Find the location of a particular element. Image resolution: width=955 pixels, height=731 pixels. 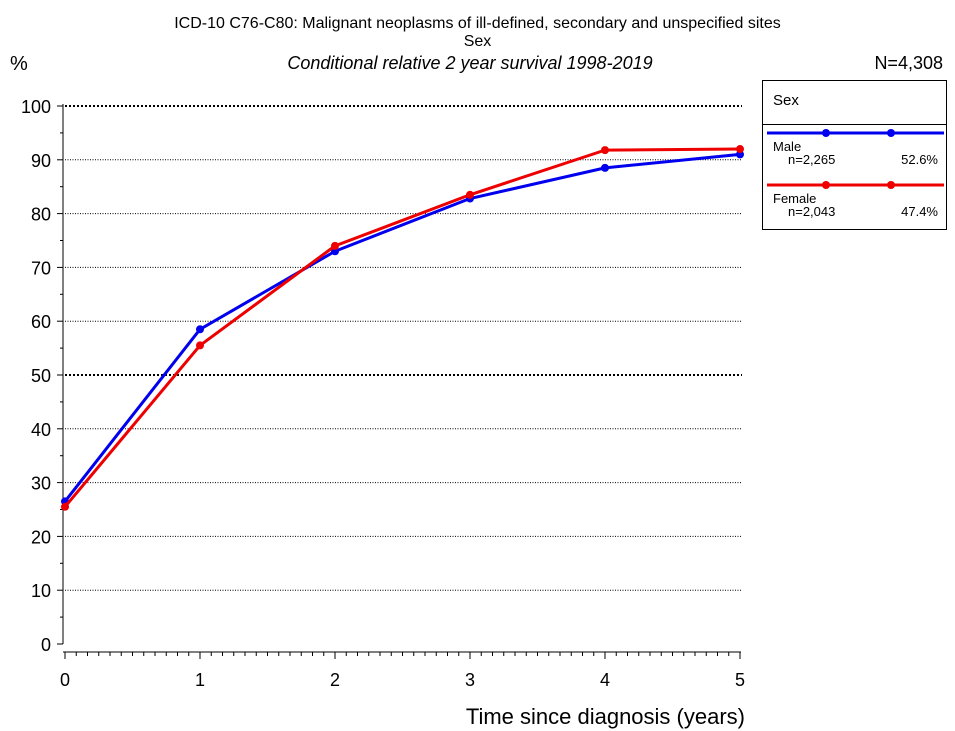

y-tick-label-80: 80 is located at coordinates (41, 215).